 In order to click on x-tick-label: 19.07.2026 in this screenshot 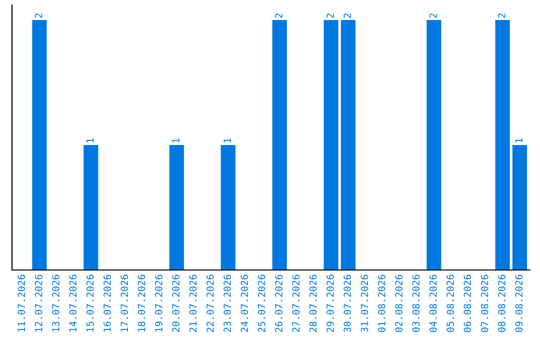, I will do `click(158, 303)`.